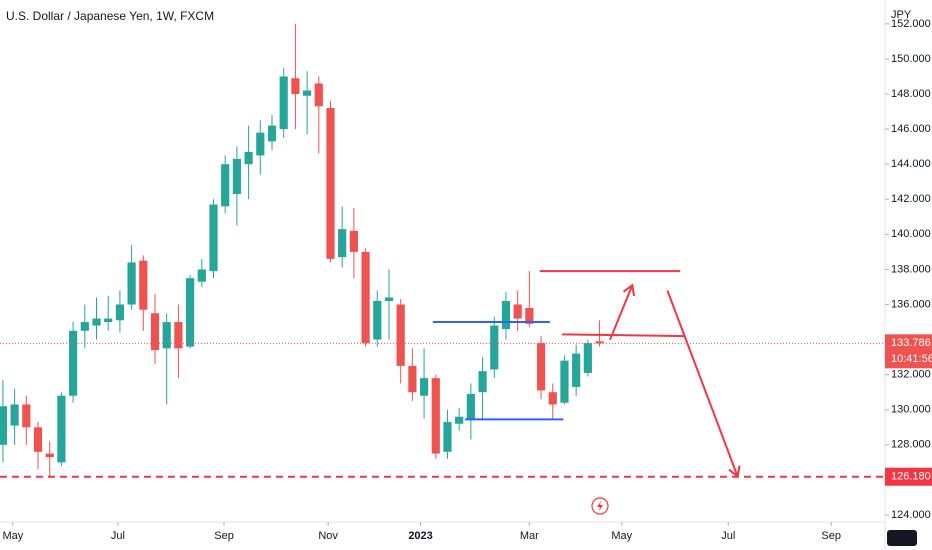 Image resolution: width=932 pixels, height=550 pixels. What do you see at coordinates (911, 59) in the screenshot?
I see `y-tick-label: 150.000` at bounding box center [911, 59].